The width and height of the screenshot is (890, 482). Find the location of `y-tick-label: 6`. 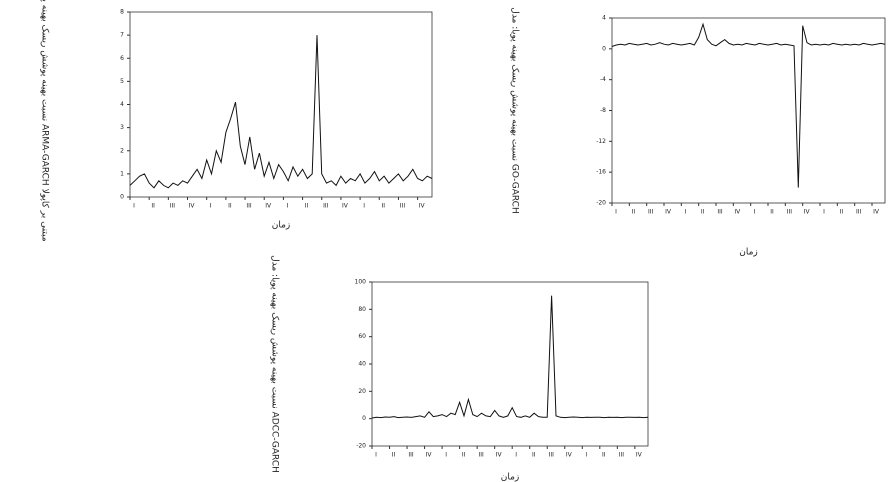

y-tick-label: 6 is located at coordinates (122, 58).